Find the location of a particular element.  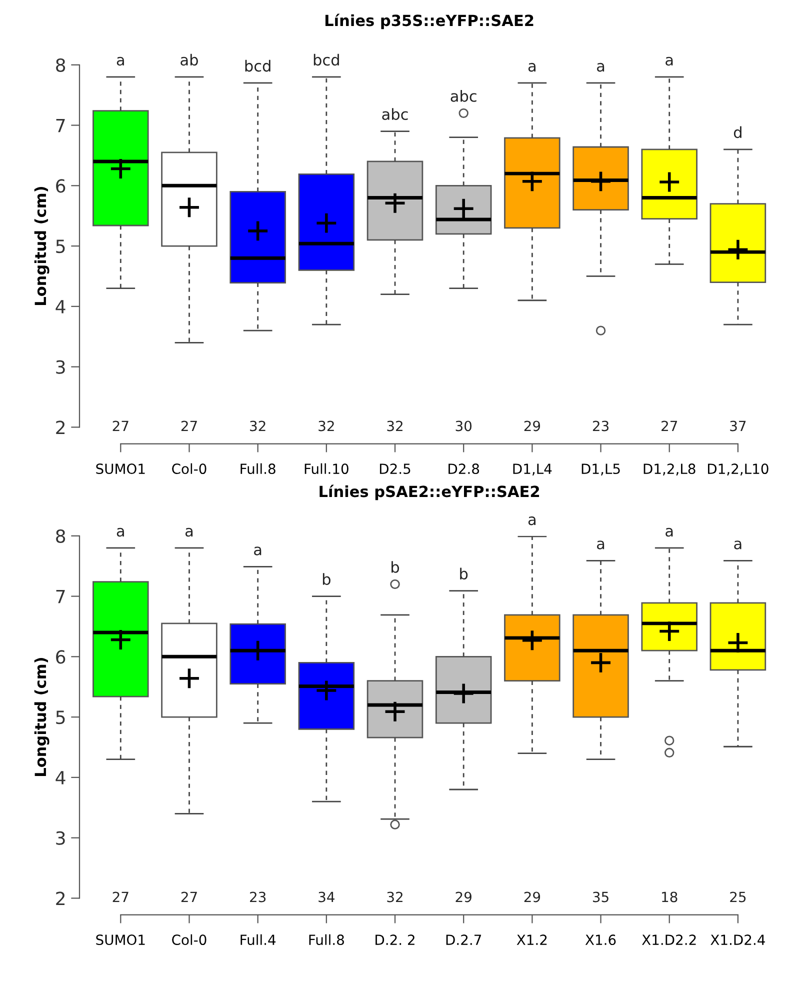

annotation: 35 is located at coordinates (600, 897).